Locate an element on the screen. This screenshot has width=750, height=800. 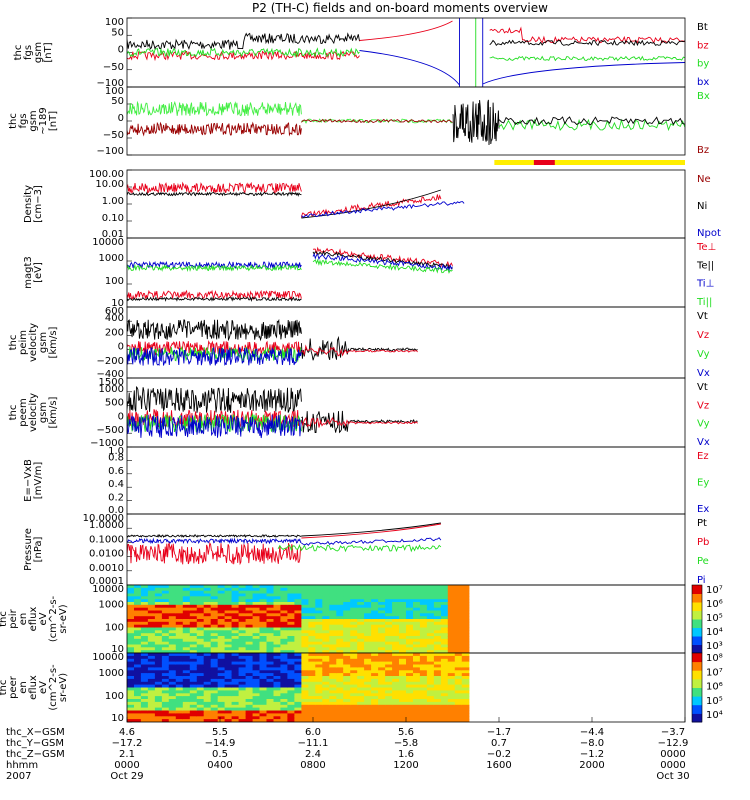
colorbar-label: 10⁵ is located at coordinates (714, 701).